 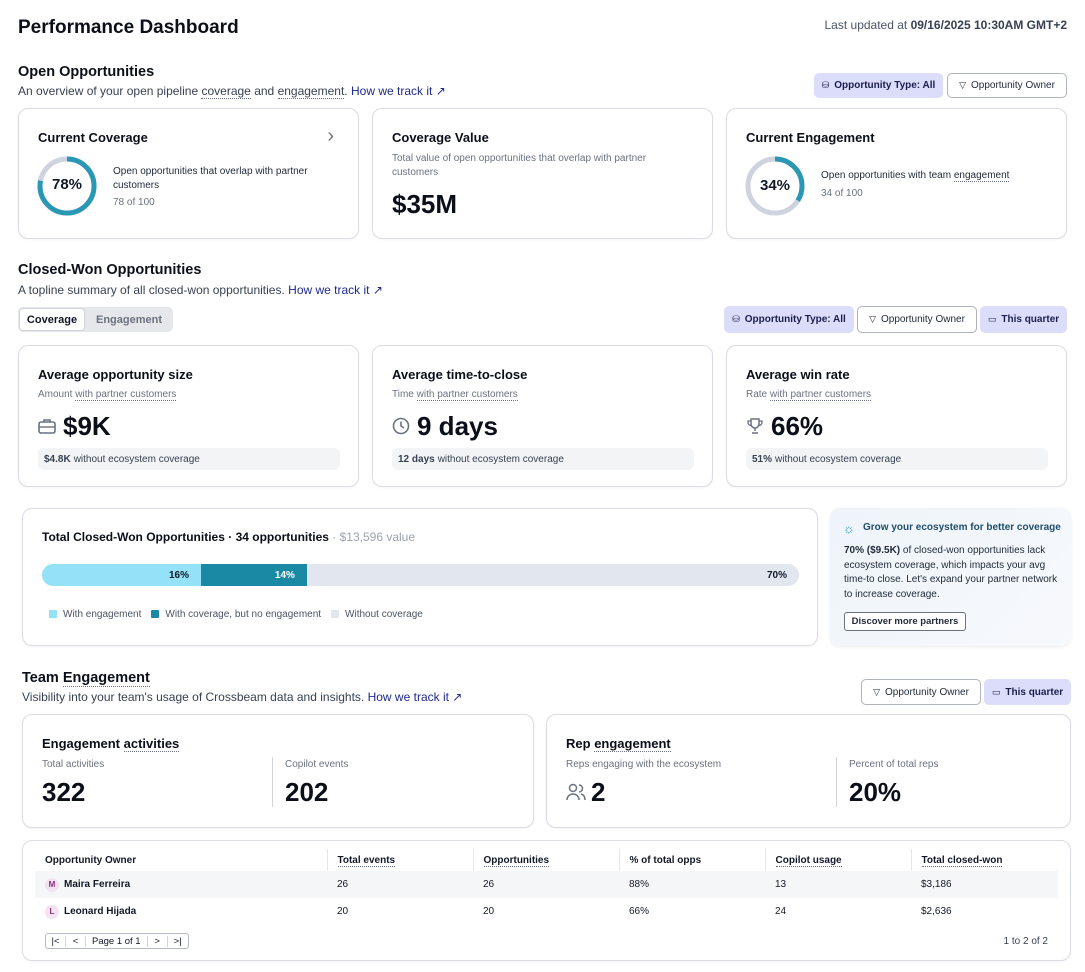 What do you see at coordinates (936, 911) in the screenshot?
I see `cell-closed: $2,636` at bounding box center [936, 911].